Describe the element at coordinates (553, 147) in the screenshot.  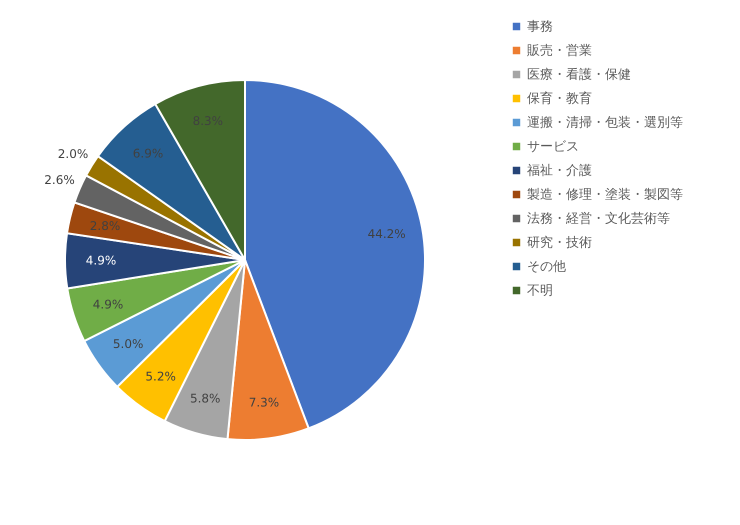
I see `legend-label: サービス` at that location.